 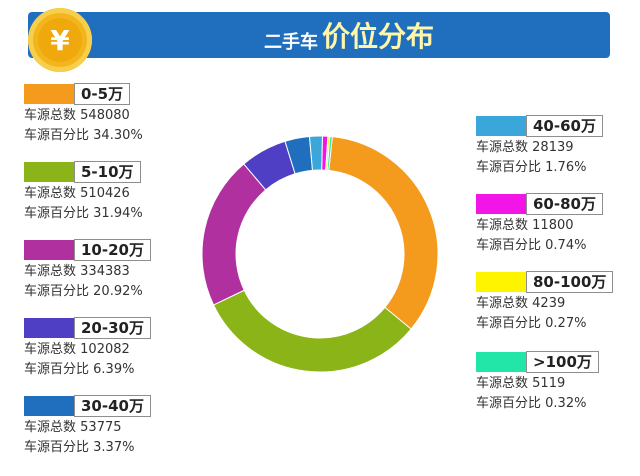 I want to click on legend-percent: 车源百分比 1.76%, so click(x=531, y=167).